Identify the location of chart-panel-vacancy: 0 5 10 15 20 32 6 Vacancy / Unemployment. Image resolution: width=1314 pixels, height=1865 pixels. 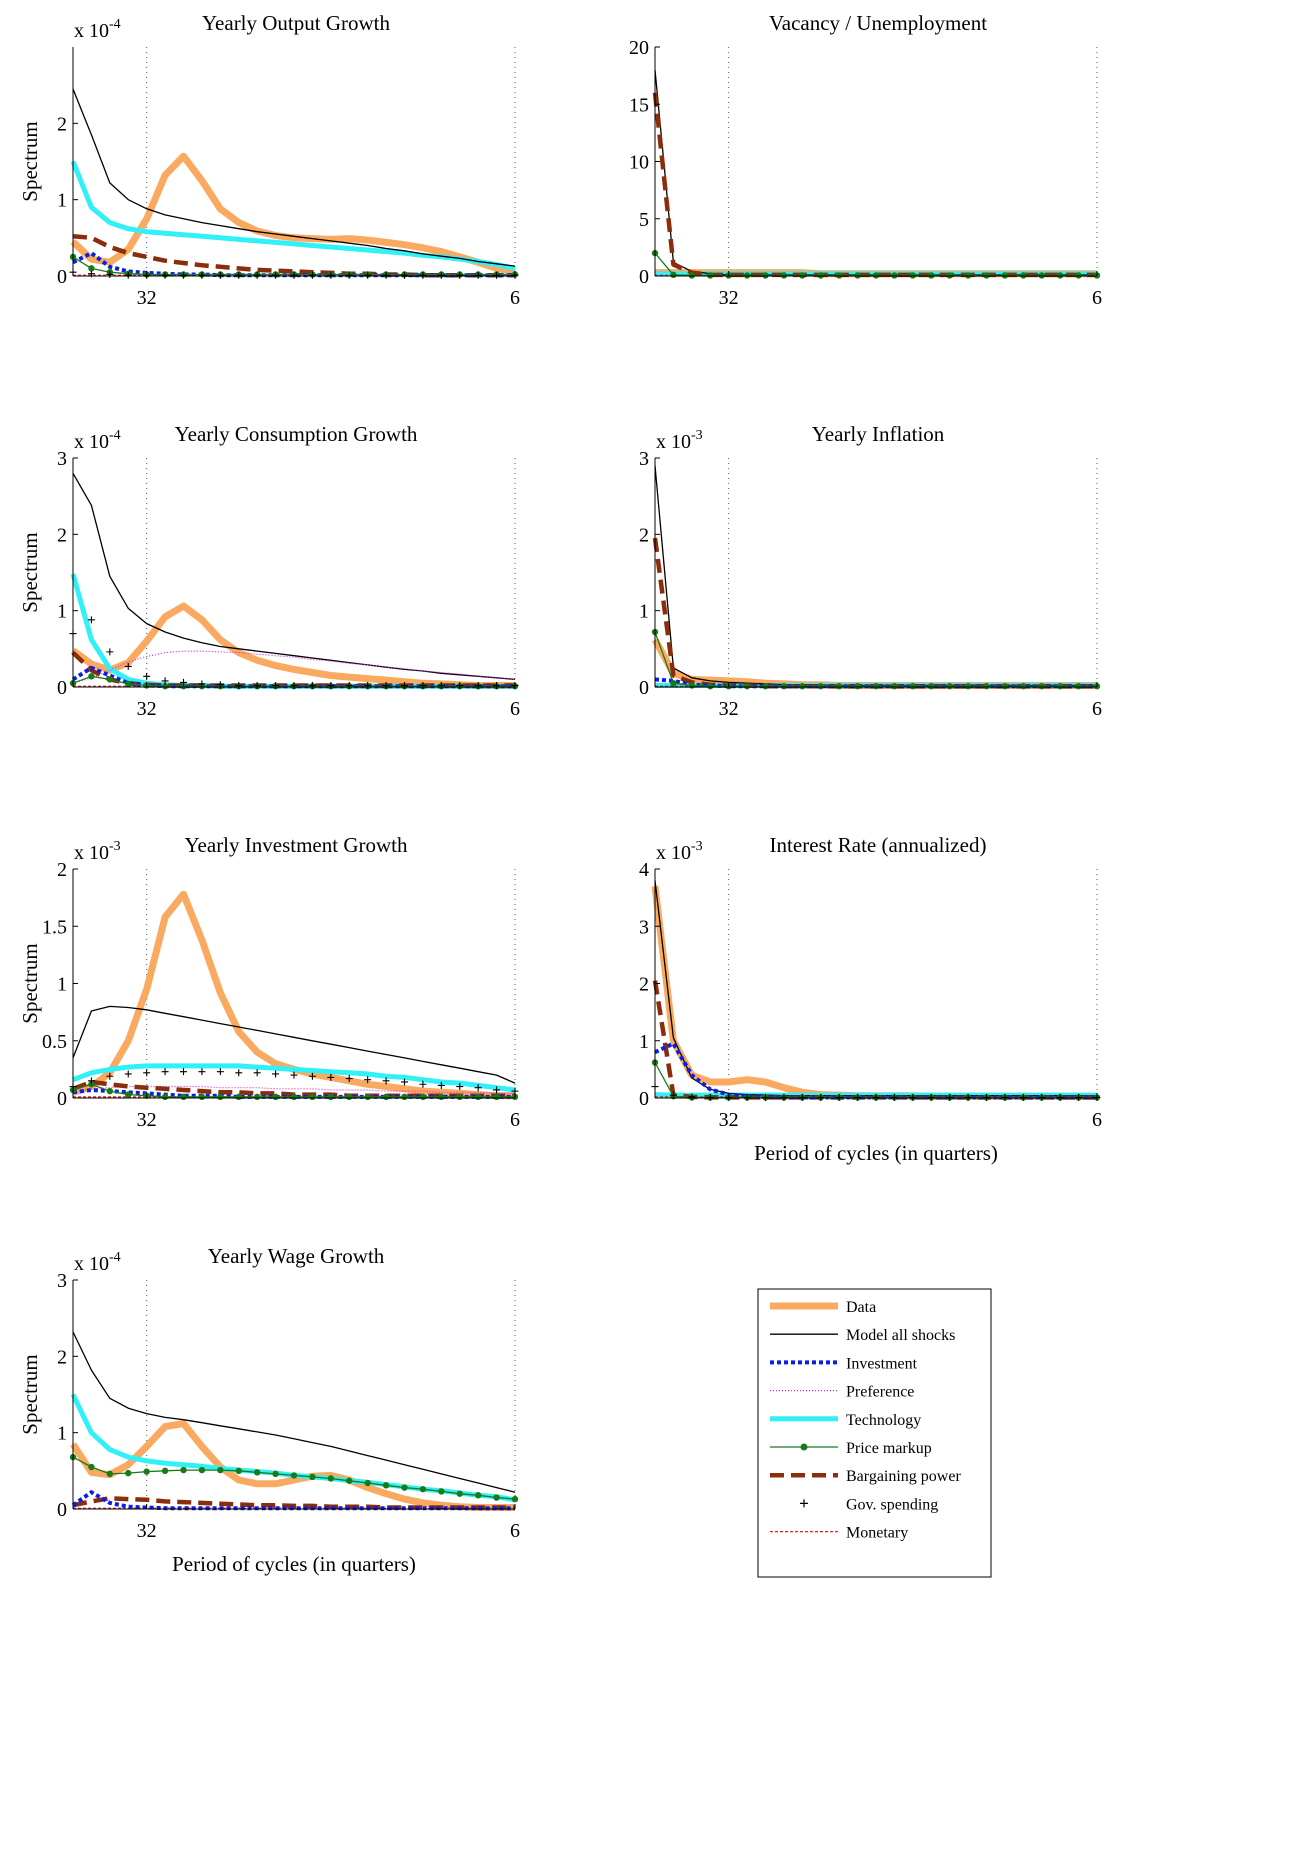
(865, 160).